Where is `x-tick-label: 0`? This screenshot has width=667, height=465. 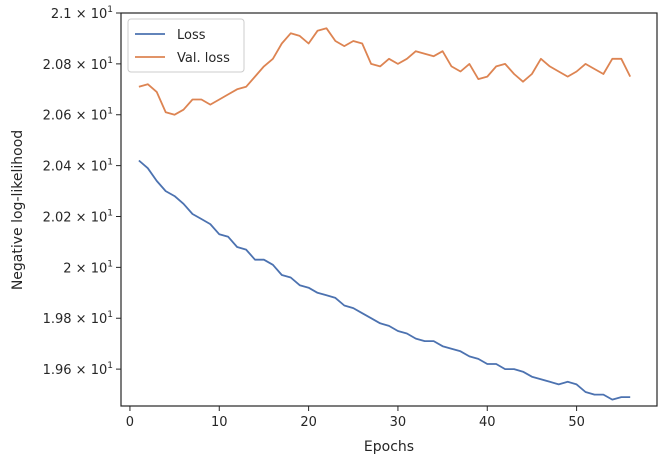 x-tick-label: 0 is located at coordinates (130, 422).